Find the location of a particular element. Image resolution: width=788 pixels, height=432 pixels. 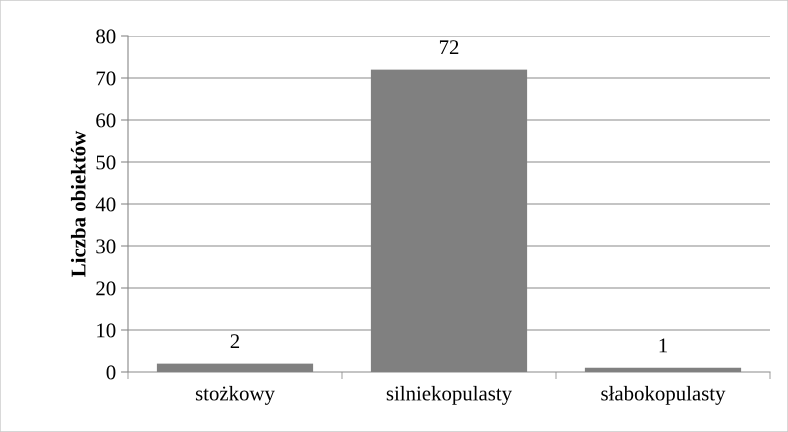

x-tick-label: stożkowy is located at coordinates (235, 395).